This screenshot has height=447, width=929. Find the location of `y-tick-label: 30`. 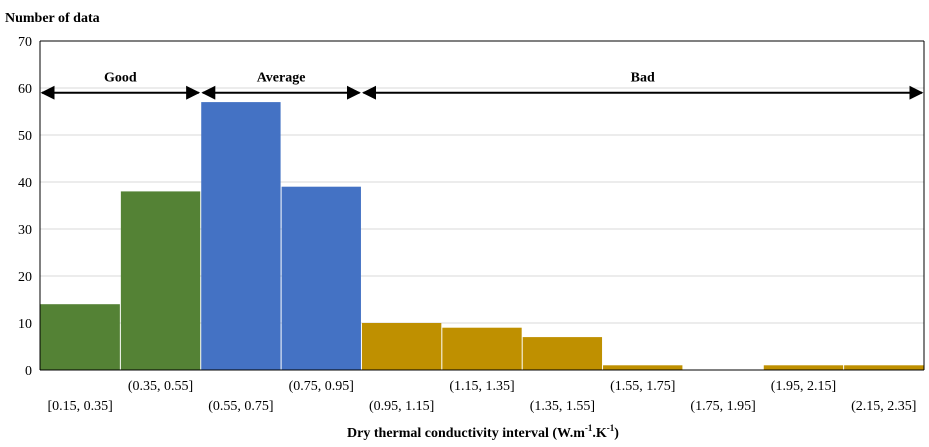

y-tick-label: 30 is located at coordinates (25, 230).